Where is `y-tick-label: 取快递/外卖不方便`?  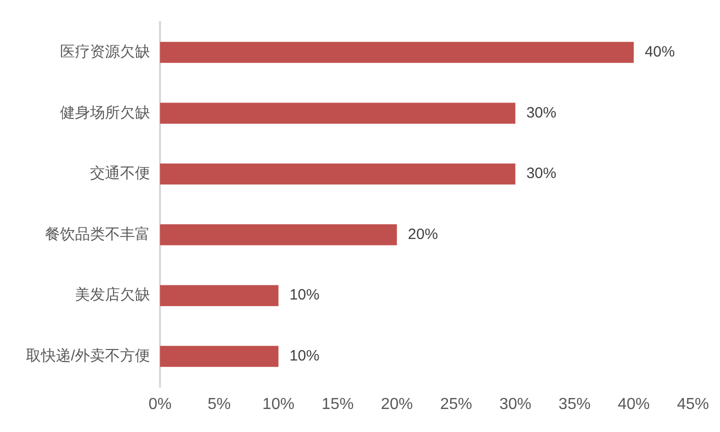
y-tick-label: 取快递/外卖不方便 is located at coordinates (88, 356).